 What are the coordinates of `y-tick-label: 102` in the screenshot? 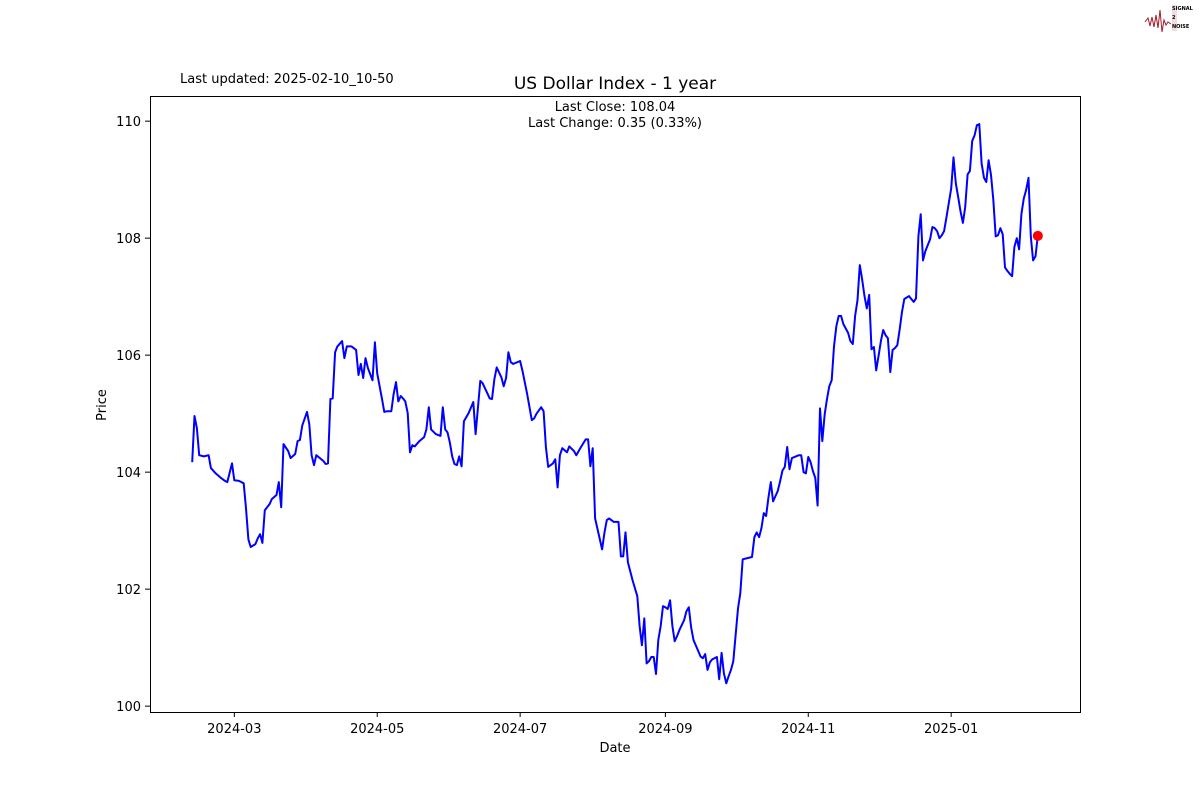 It's located at (128, 590).